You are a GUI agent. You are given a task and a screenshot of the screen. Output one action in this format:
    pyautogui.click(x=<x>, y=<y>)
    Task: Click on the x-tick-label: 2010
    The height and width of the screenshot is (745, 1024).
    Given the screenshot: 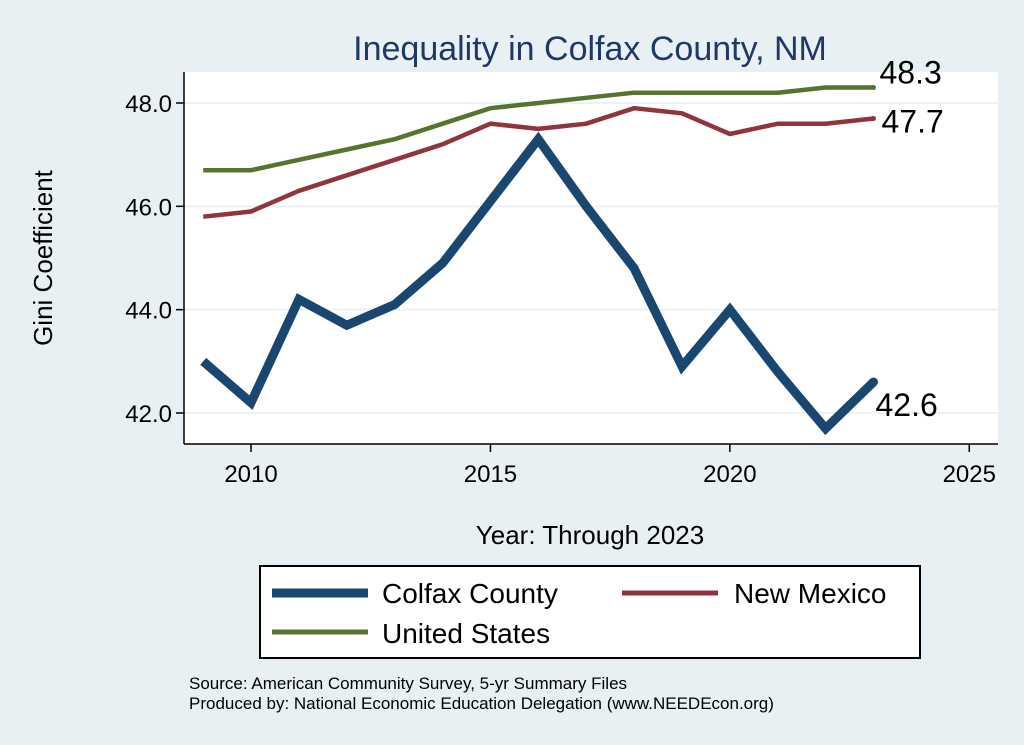 What is the action you would take?
    pyautogui.click(x=250, y=474)
    